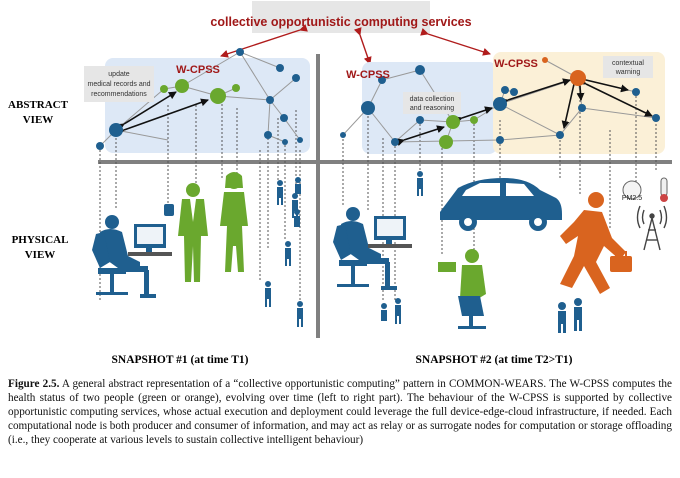 Image resolution: width=680 pixels, height=478 pixels. What do you see at coordinates (162, 114) in the screenshot?
I see `left-bold-arrows` at bounding box center [162, 114].